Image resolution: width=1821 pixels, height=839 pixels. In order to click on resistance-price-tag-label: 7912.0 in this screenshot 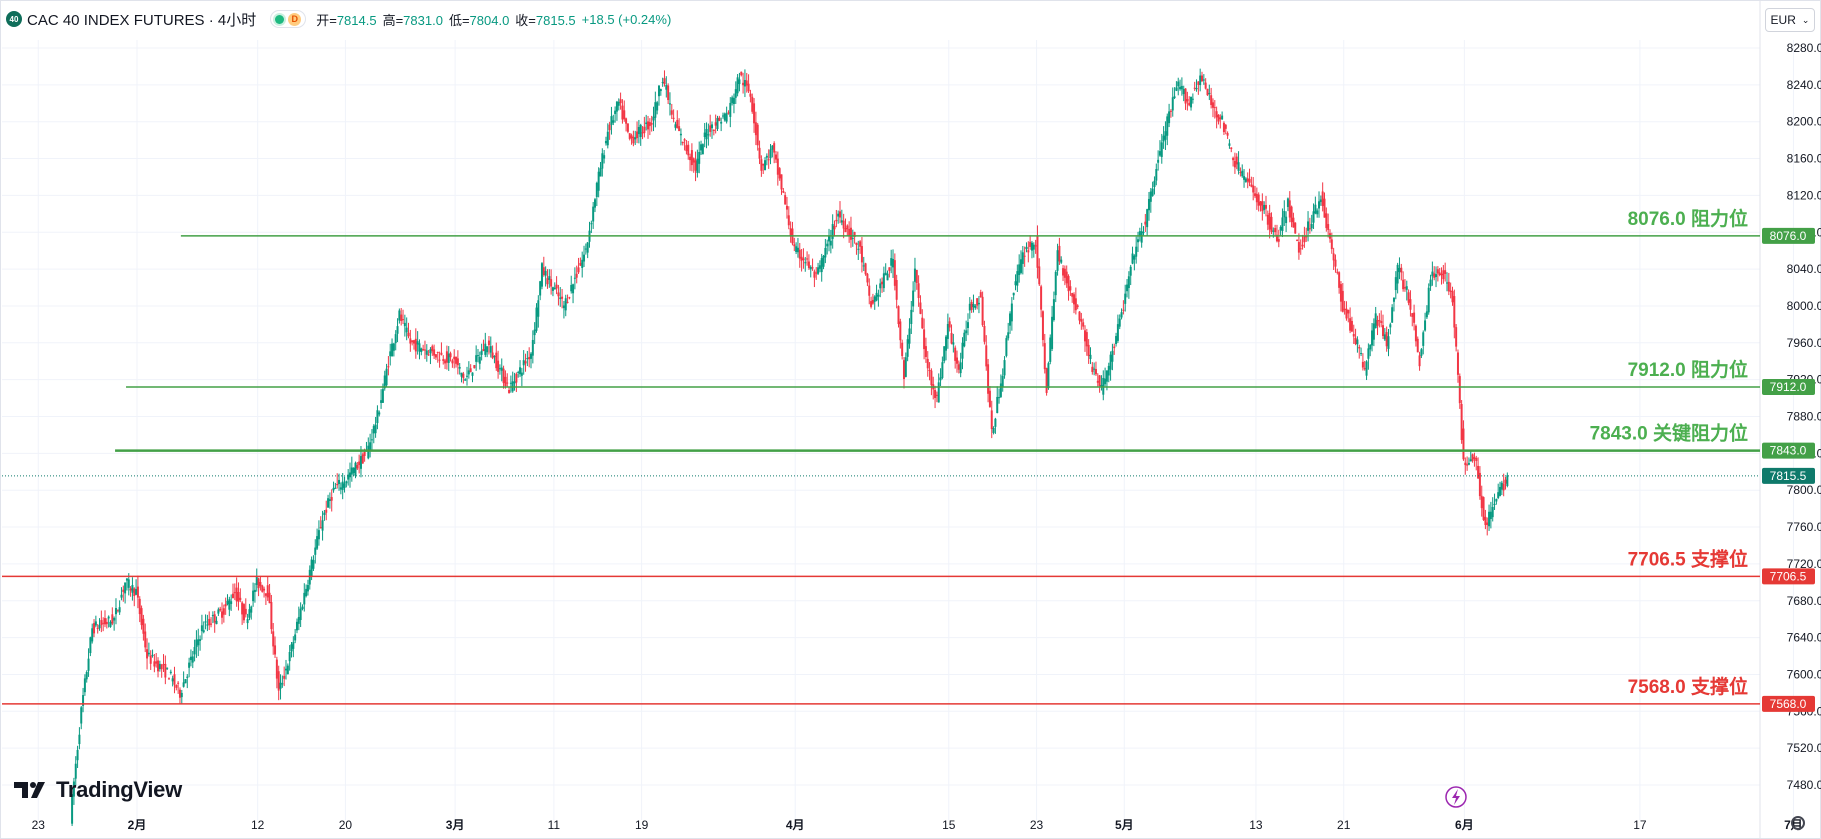, I will do `click(1788, 387)`.